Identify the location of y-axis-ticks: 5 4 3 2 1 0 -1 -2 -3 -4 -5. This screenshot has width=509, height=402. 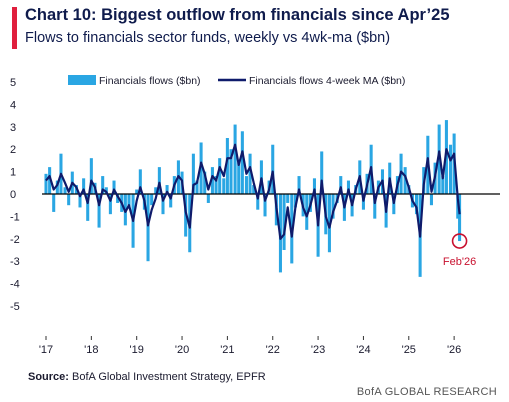
(15, 195).